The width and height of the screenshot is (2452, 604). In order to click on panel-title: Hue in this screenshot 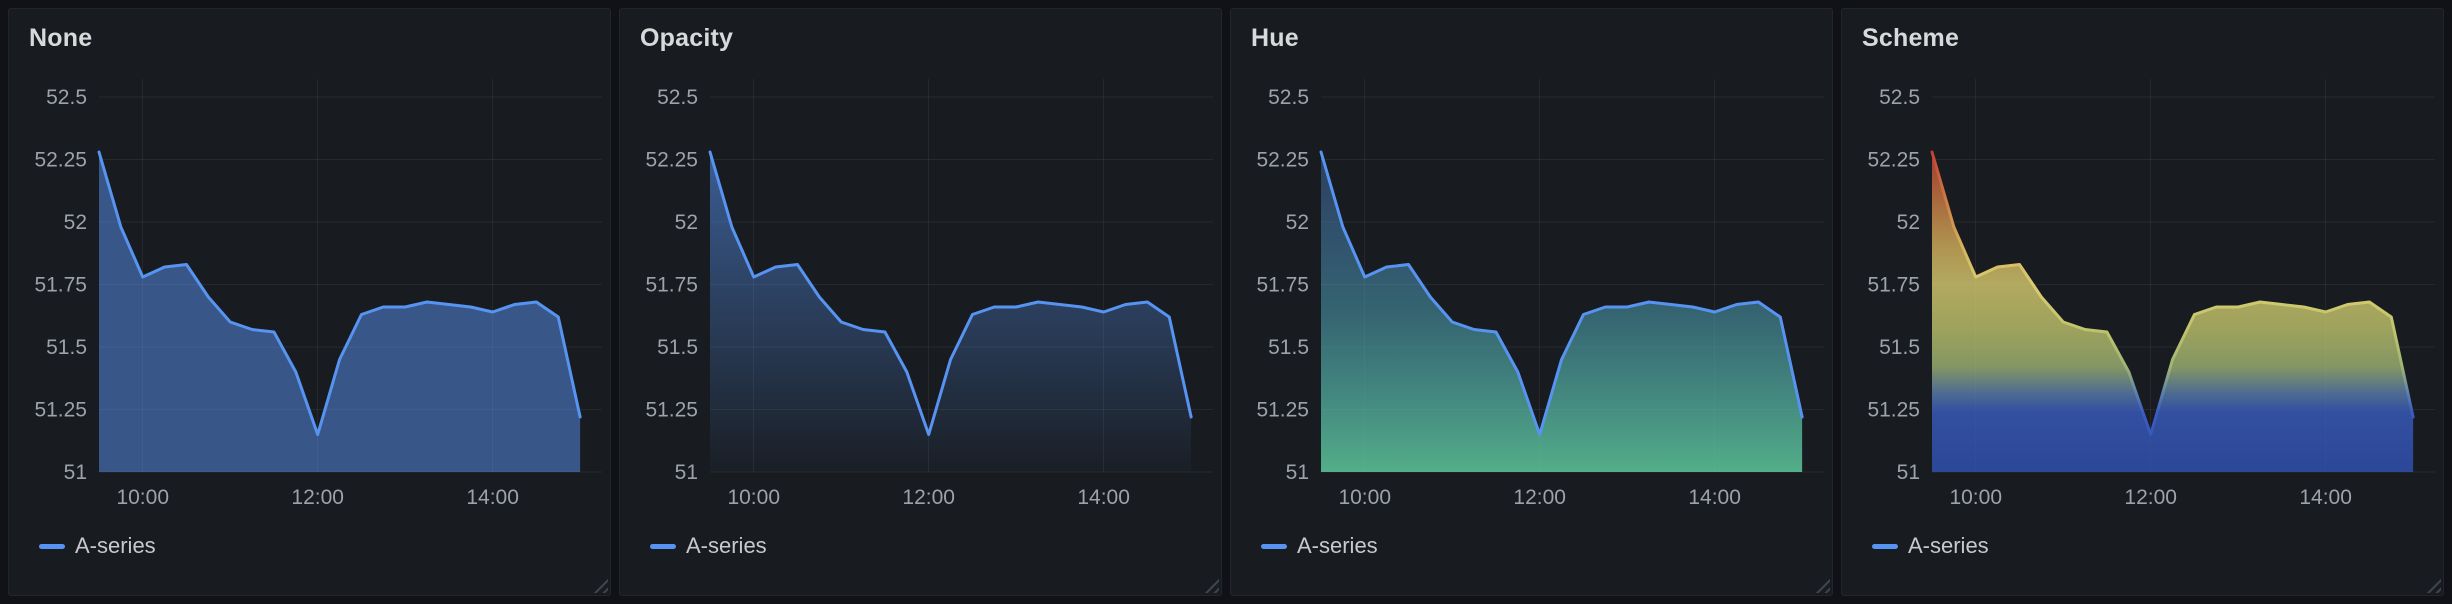, I will do `click(1275, 37)`.